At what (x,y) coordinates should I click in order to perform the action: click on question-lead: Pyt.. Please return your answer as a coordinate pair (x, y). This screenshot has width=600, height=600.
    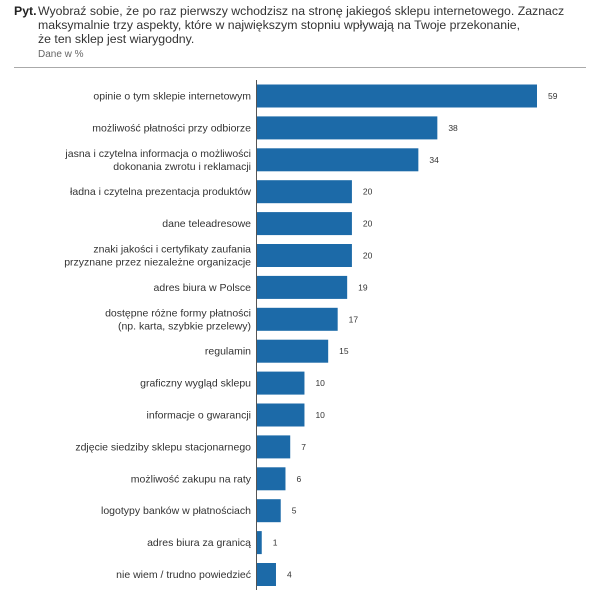
    Looking at the image, I should click on (25, 11).